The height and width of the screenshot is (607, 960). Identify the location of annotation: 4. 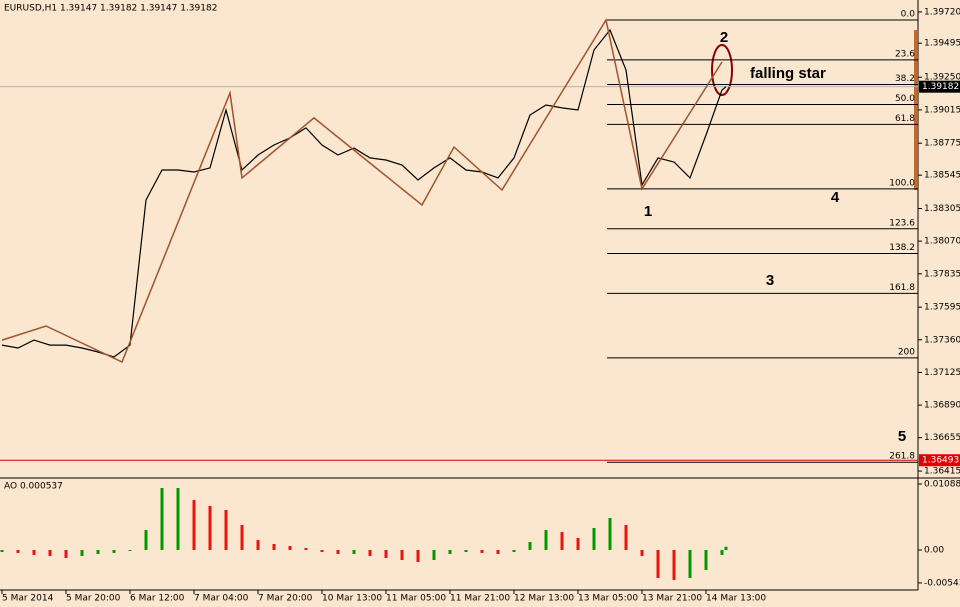
(835, 197).